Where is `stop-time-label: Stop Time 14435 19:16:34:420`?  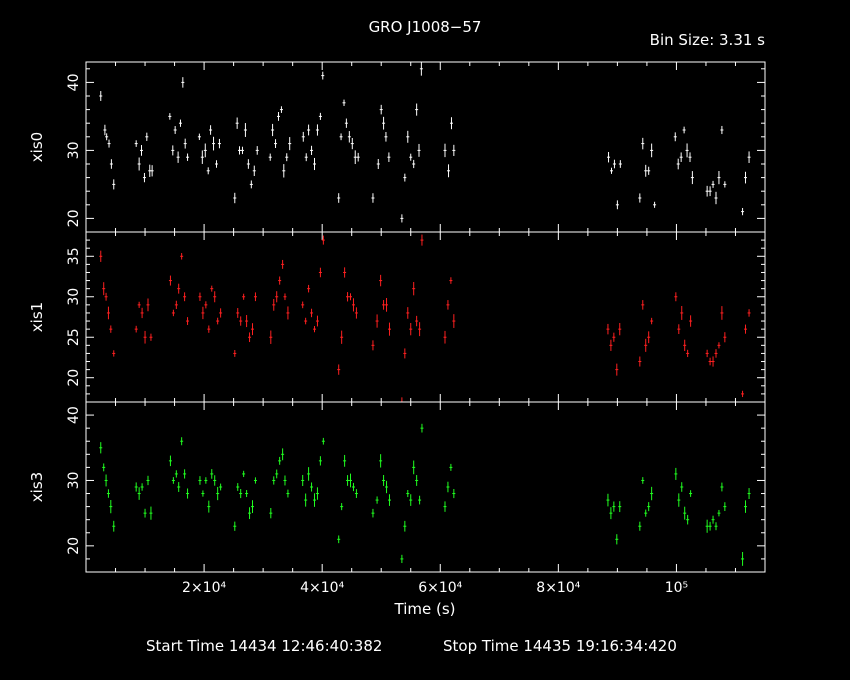
stop-time-label: Stop Time 14435 19:16:34:420 is located at coordinates (560, 646).